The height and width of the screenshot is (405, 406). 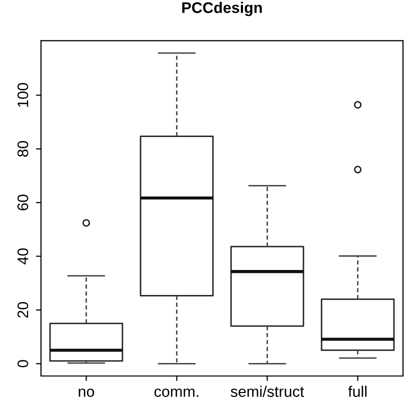 I want to click on y-tick-label: 20, so click(x=22, y=310).